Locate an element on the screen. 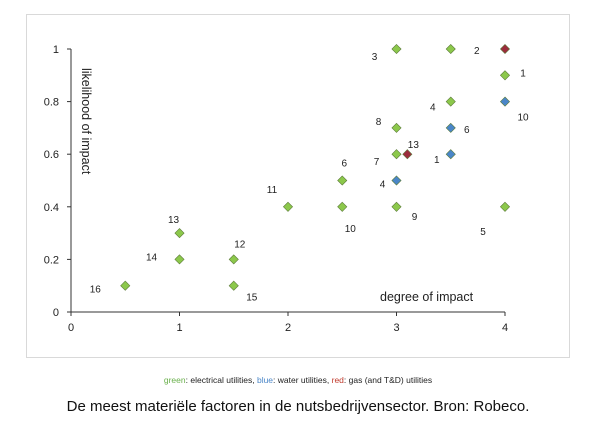 Image resolution: width=596 pixels, height=429 pixels. legend-green-text: : electrical utilities, is located at coordinates (221, 380).